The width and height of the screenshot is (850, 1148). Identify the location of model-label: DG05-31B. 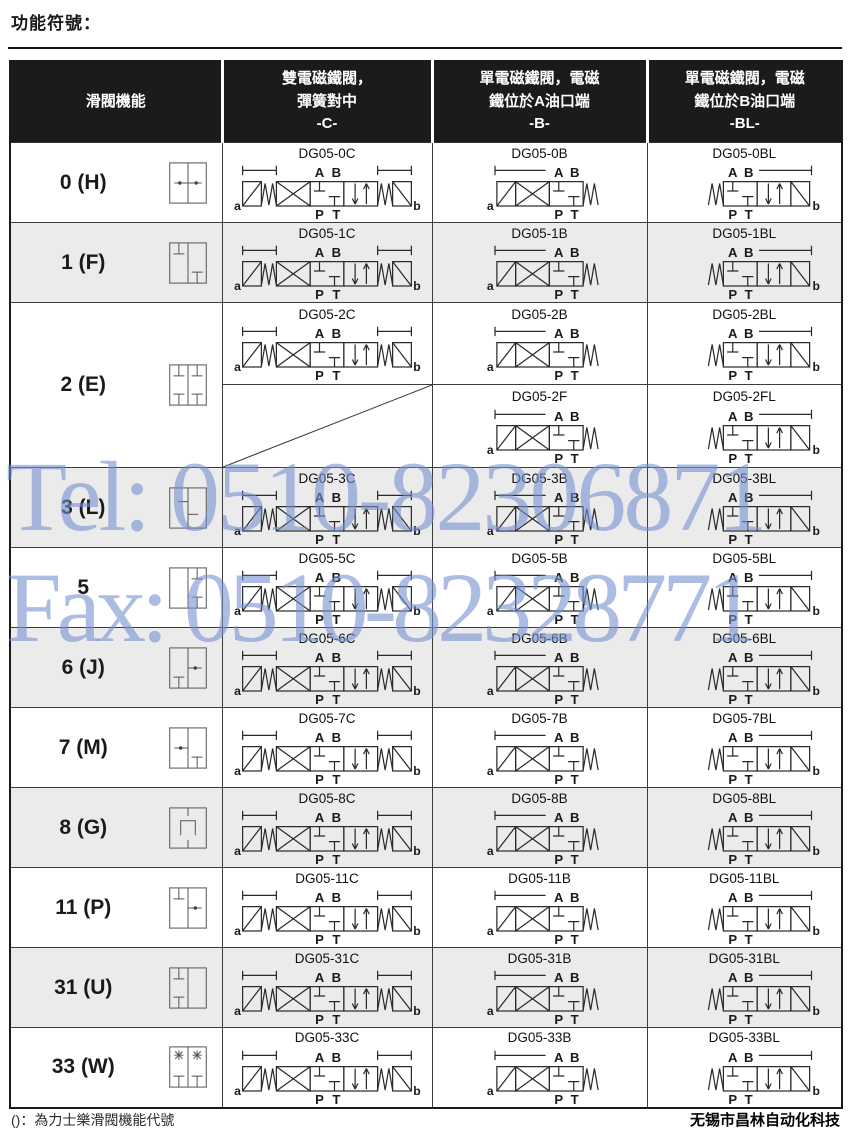
(539, 958).